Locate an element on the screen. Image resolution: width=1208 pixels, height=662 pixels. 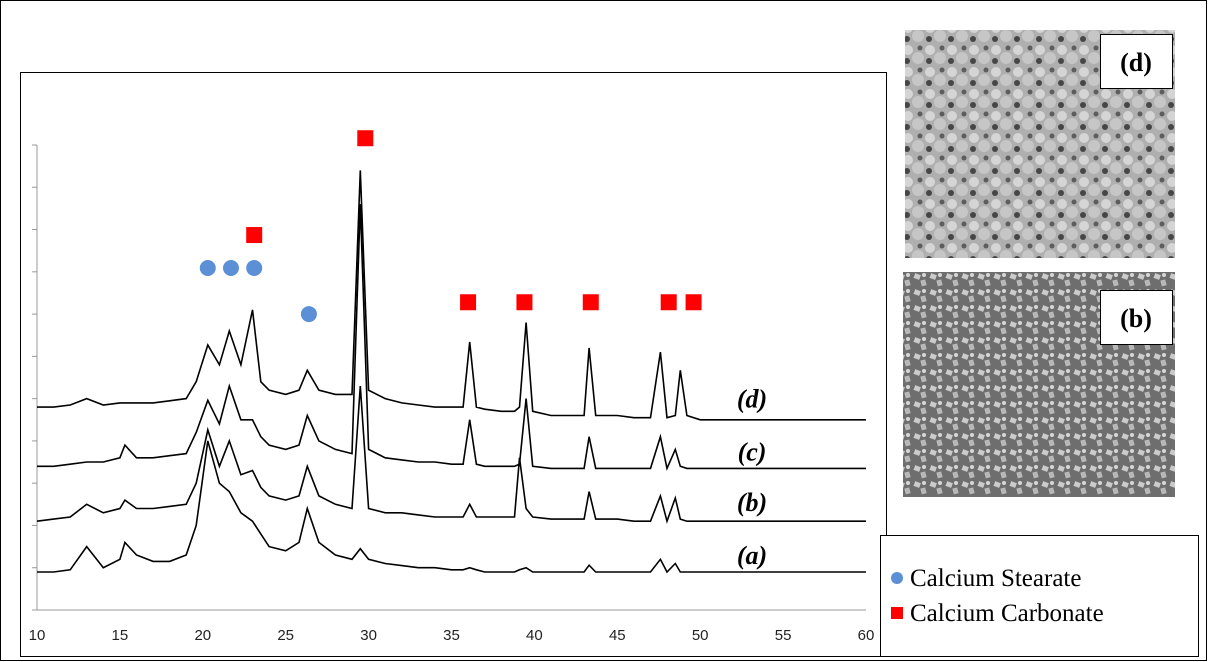
x-tick-label: 15 is located at coordinates (120, 635).